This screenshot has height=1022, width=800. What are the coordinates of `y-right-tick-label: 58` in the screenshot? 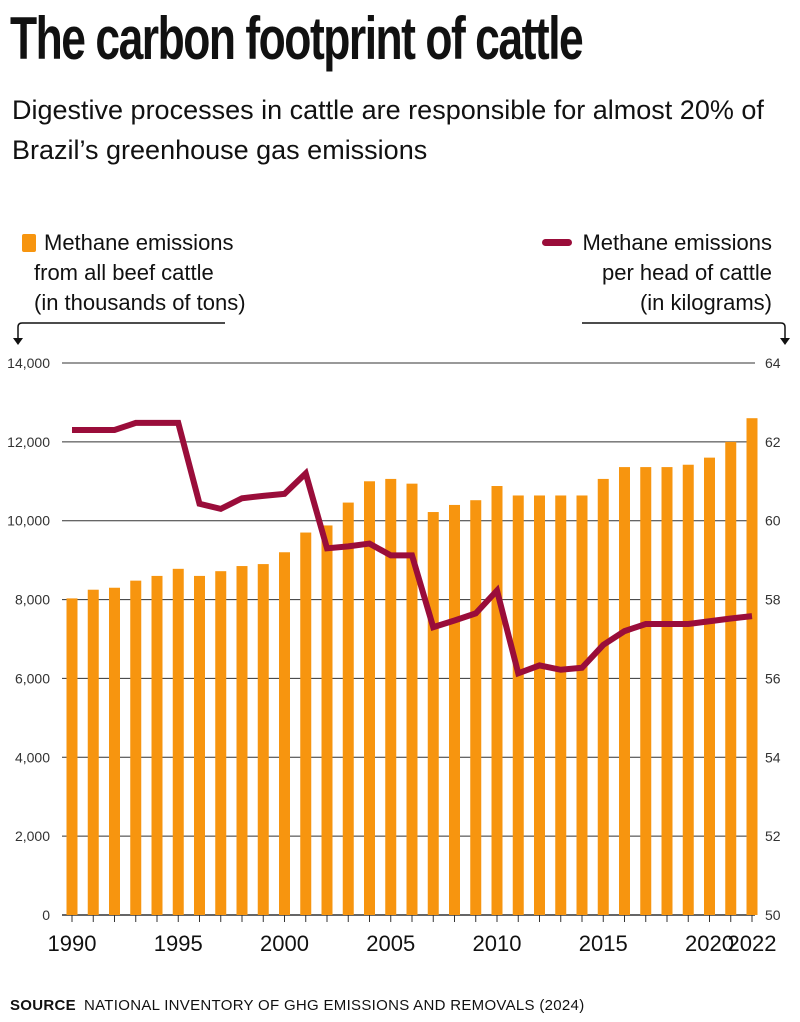 It's located at (773, 600).